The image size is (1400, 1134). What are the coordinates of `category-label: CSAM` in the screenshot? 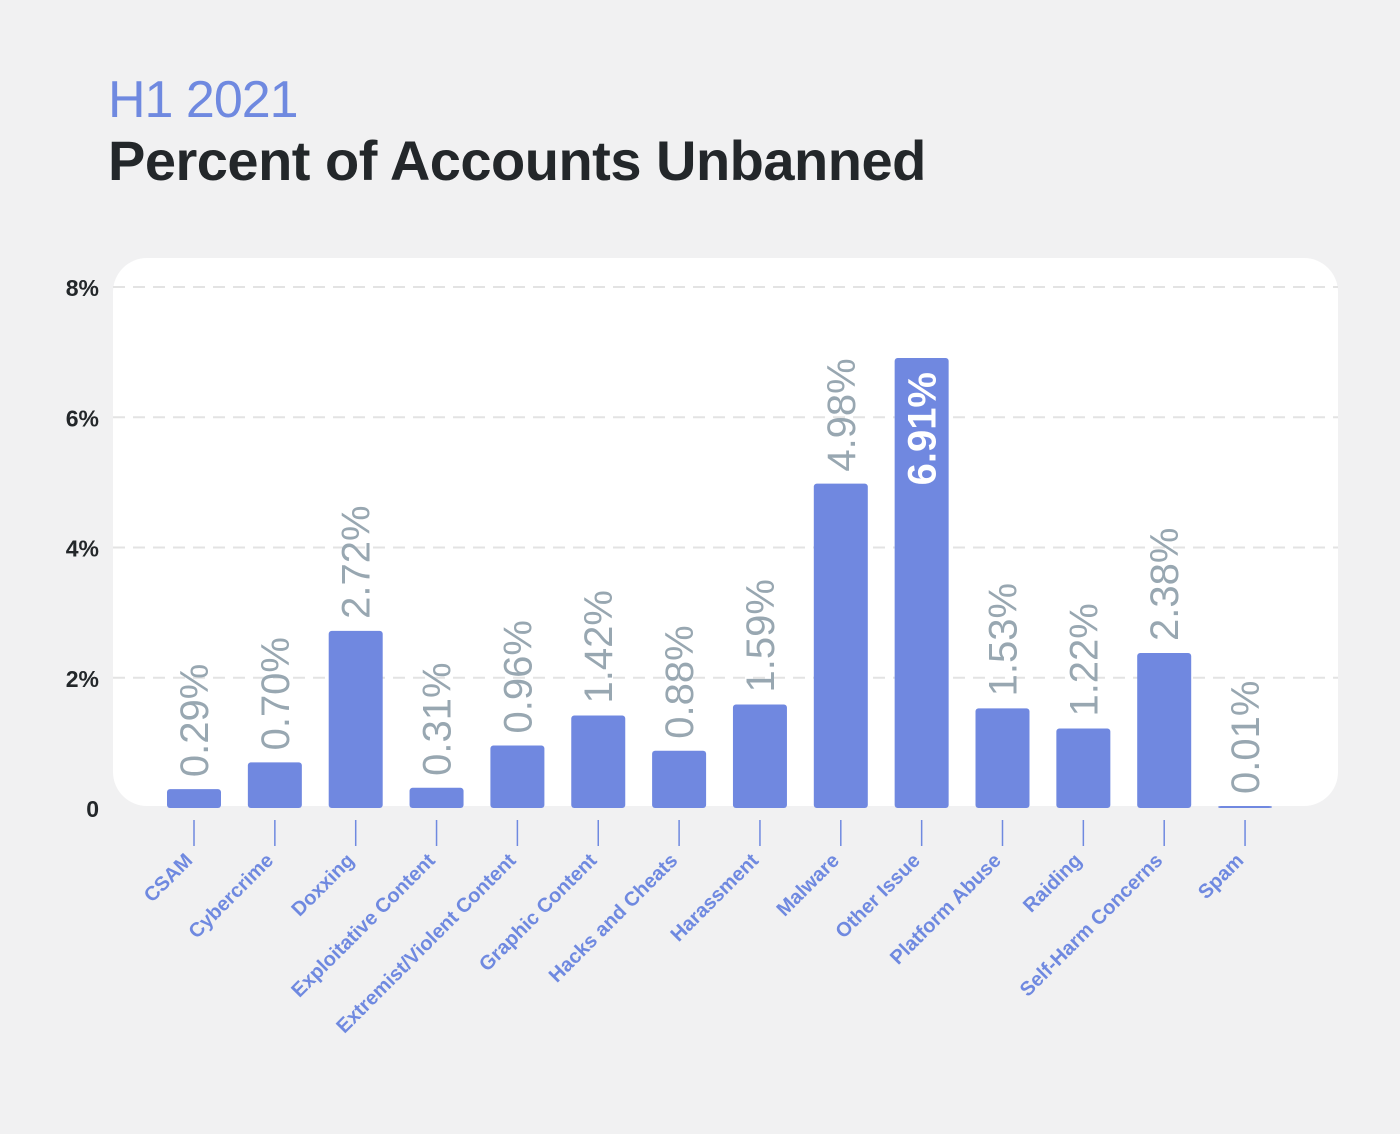 It's located at (168, 878).